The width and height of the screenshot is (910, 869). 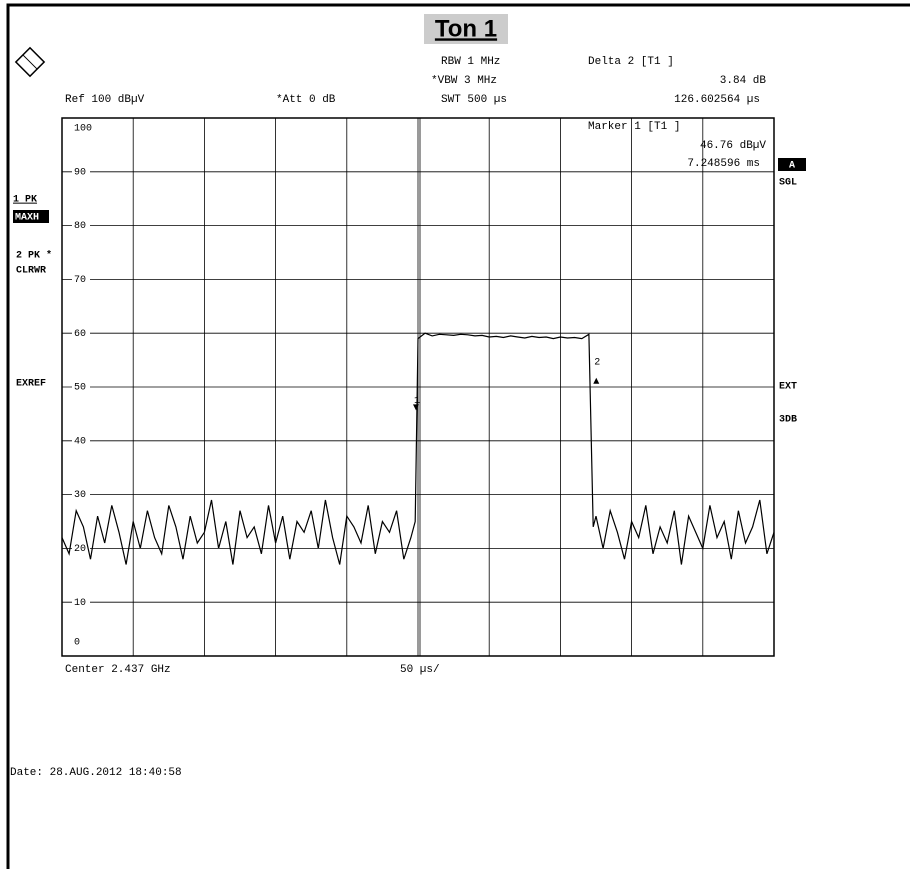 I want to click on left-label: CLRWR, so click(x=31, y=271).